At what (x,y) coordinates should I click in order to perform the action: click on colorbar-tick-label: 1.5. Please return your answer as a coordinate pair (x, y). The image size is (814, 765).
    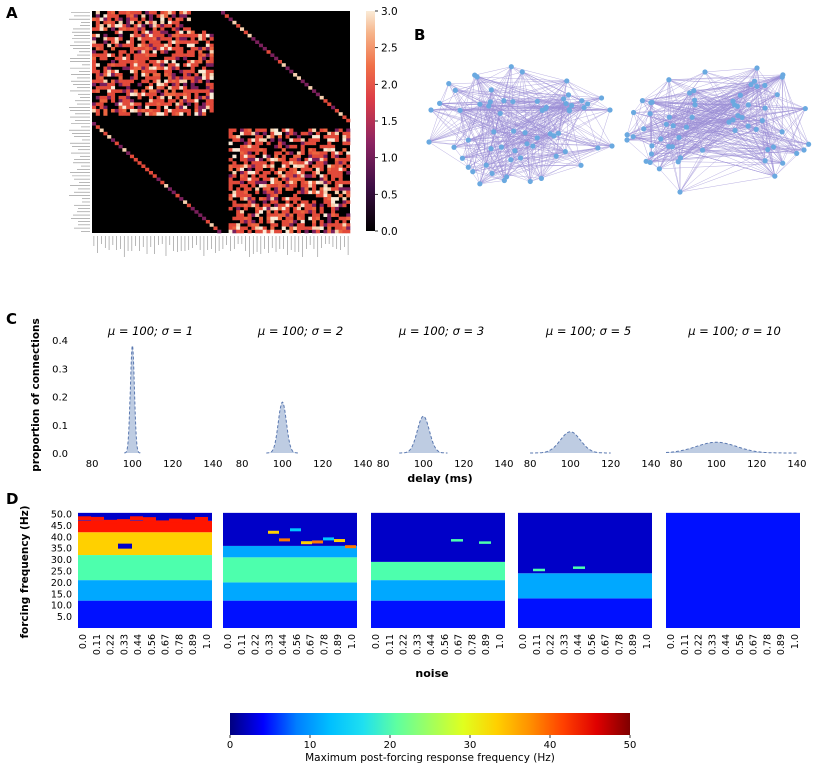
    Looking at the image, I should click on (389, 122).